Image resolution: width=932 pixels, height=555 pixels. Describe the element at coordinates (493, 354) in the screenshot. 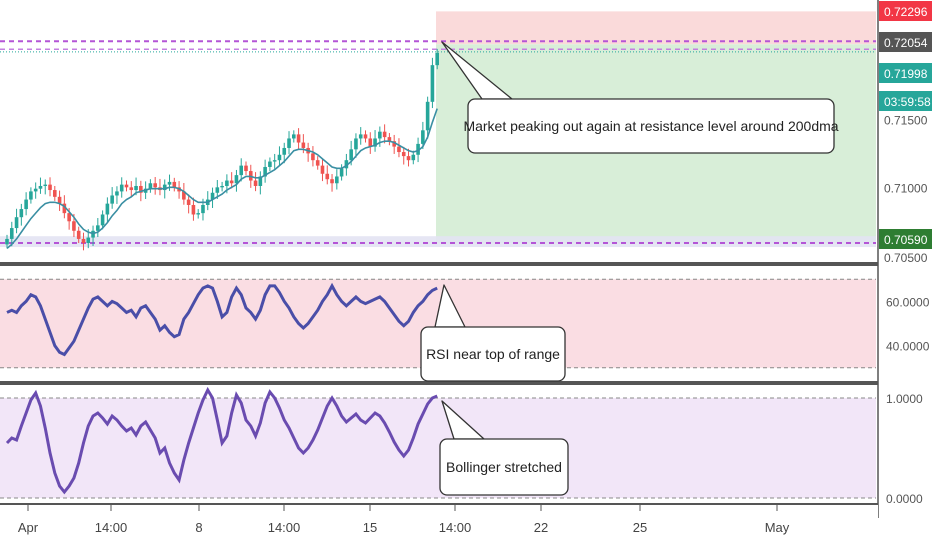

I see `annotation-rsi-box` at that location.